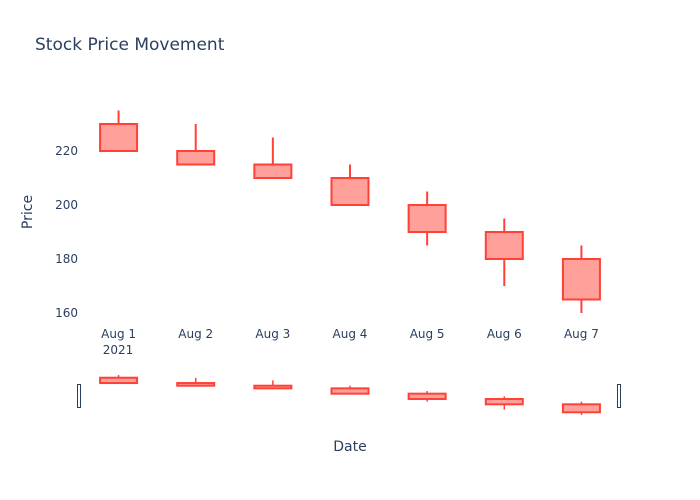  I want to click on x-axis-label: Date, so click(349, 447).